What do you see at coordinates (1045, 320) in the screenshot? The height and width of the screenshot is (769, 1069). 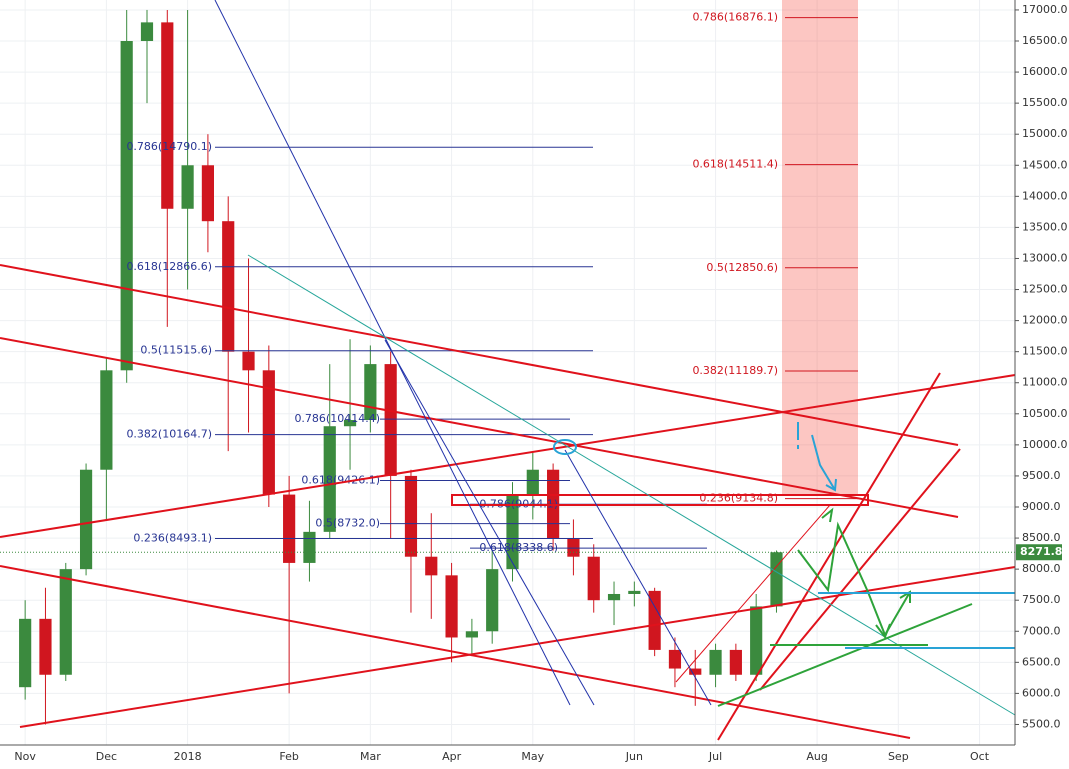 I see `y-tick-label: 12000.0` at bounding box center [1045, 320].